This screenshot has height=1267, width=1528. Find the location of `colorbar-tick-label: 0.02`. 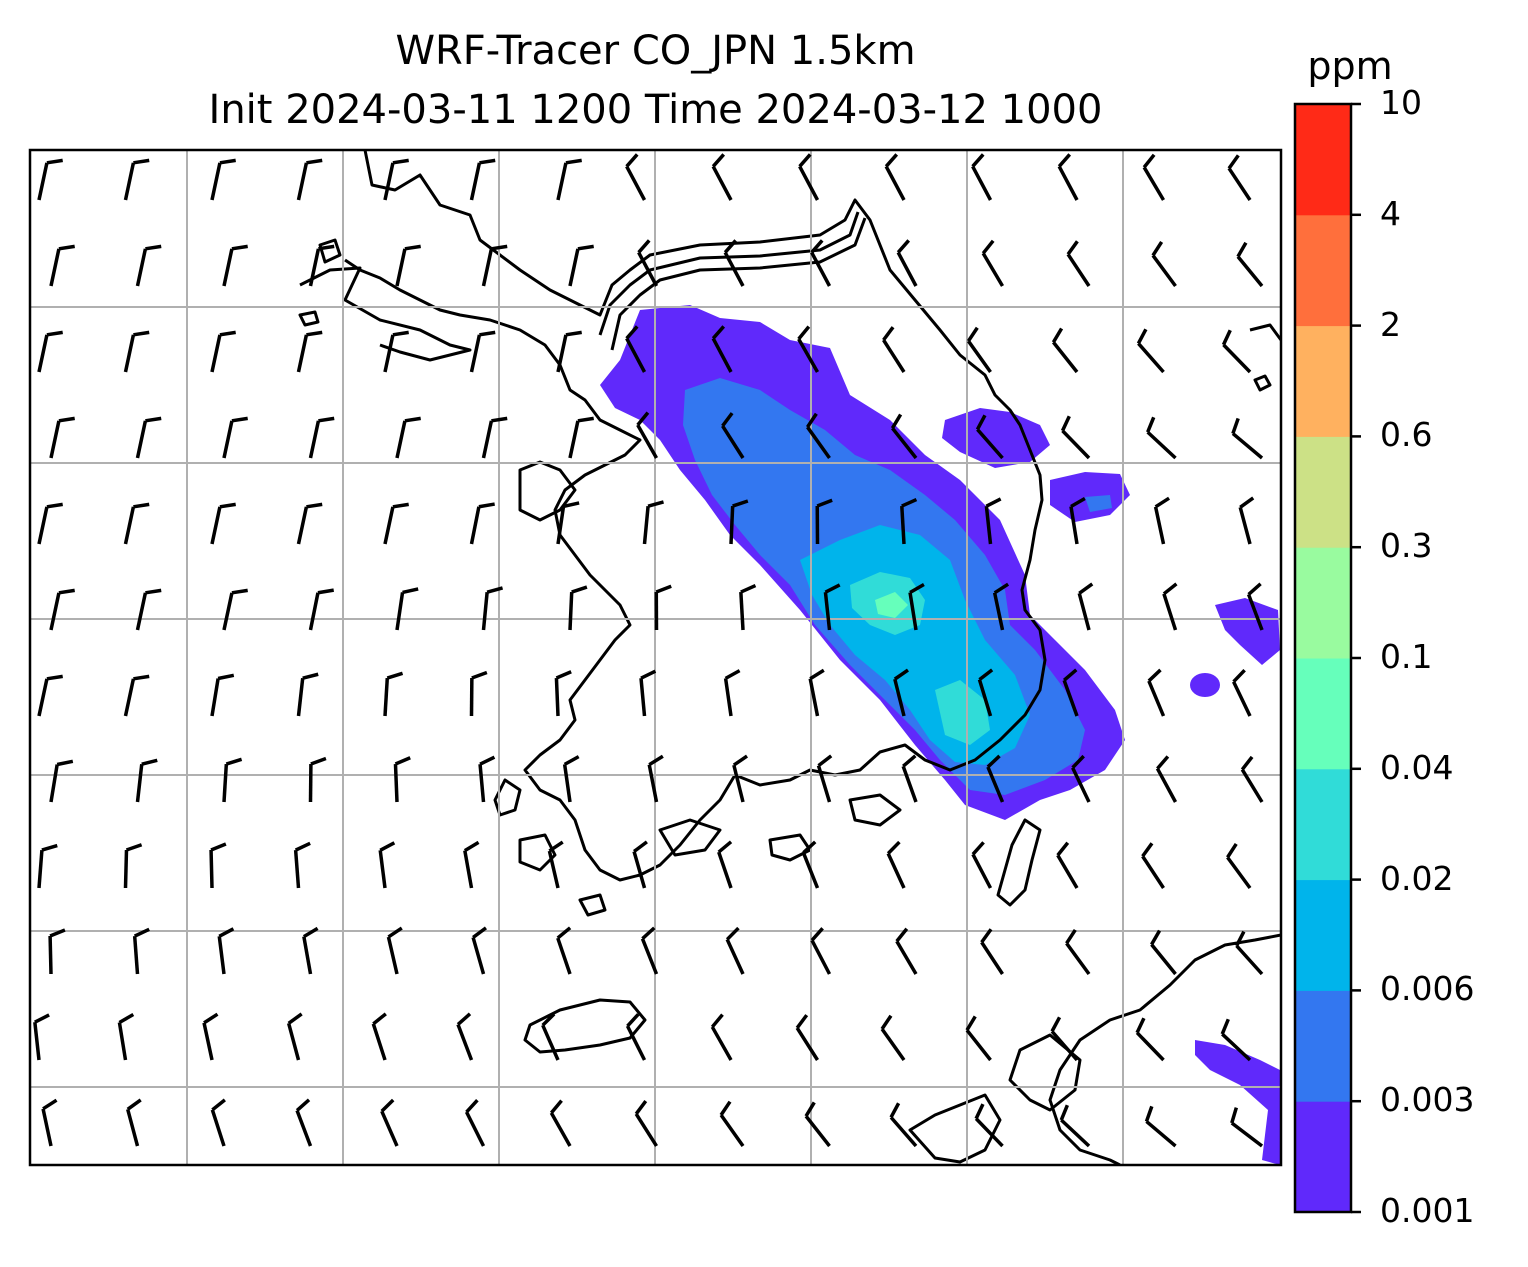

colorbar-tick-label: 0.02 is located at coordinates (1417, 878).